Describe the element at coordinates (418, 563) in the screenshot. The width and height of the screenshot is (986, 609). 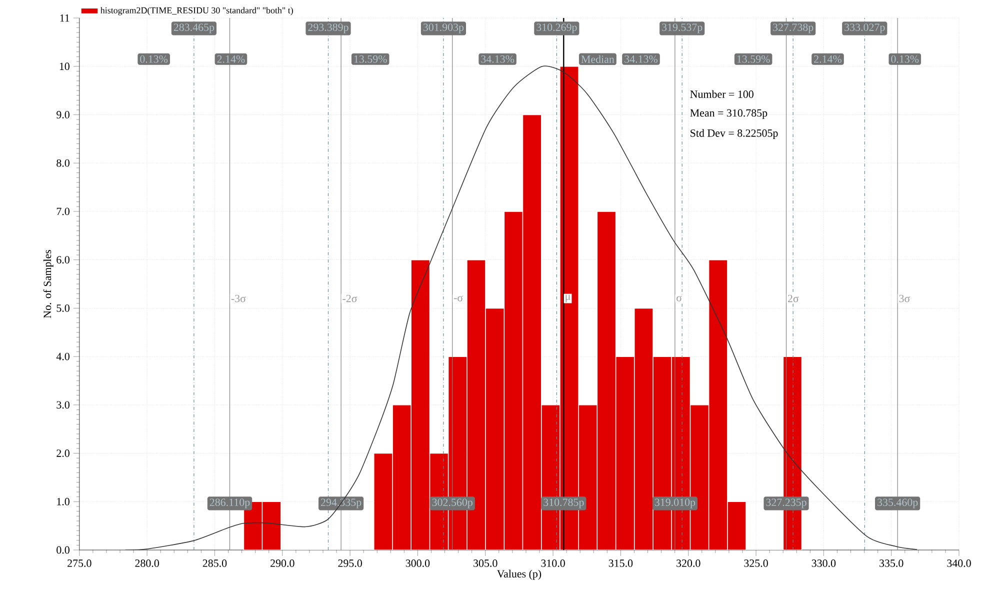
I see `x-tick-label: 300.0` at that location.